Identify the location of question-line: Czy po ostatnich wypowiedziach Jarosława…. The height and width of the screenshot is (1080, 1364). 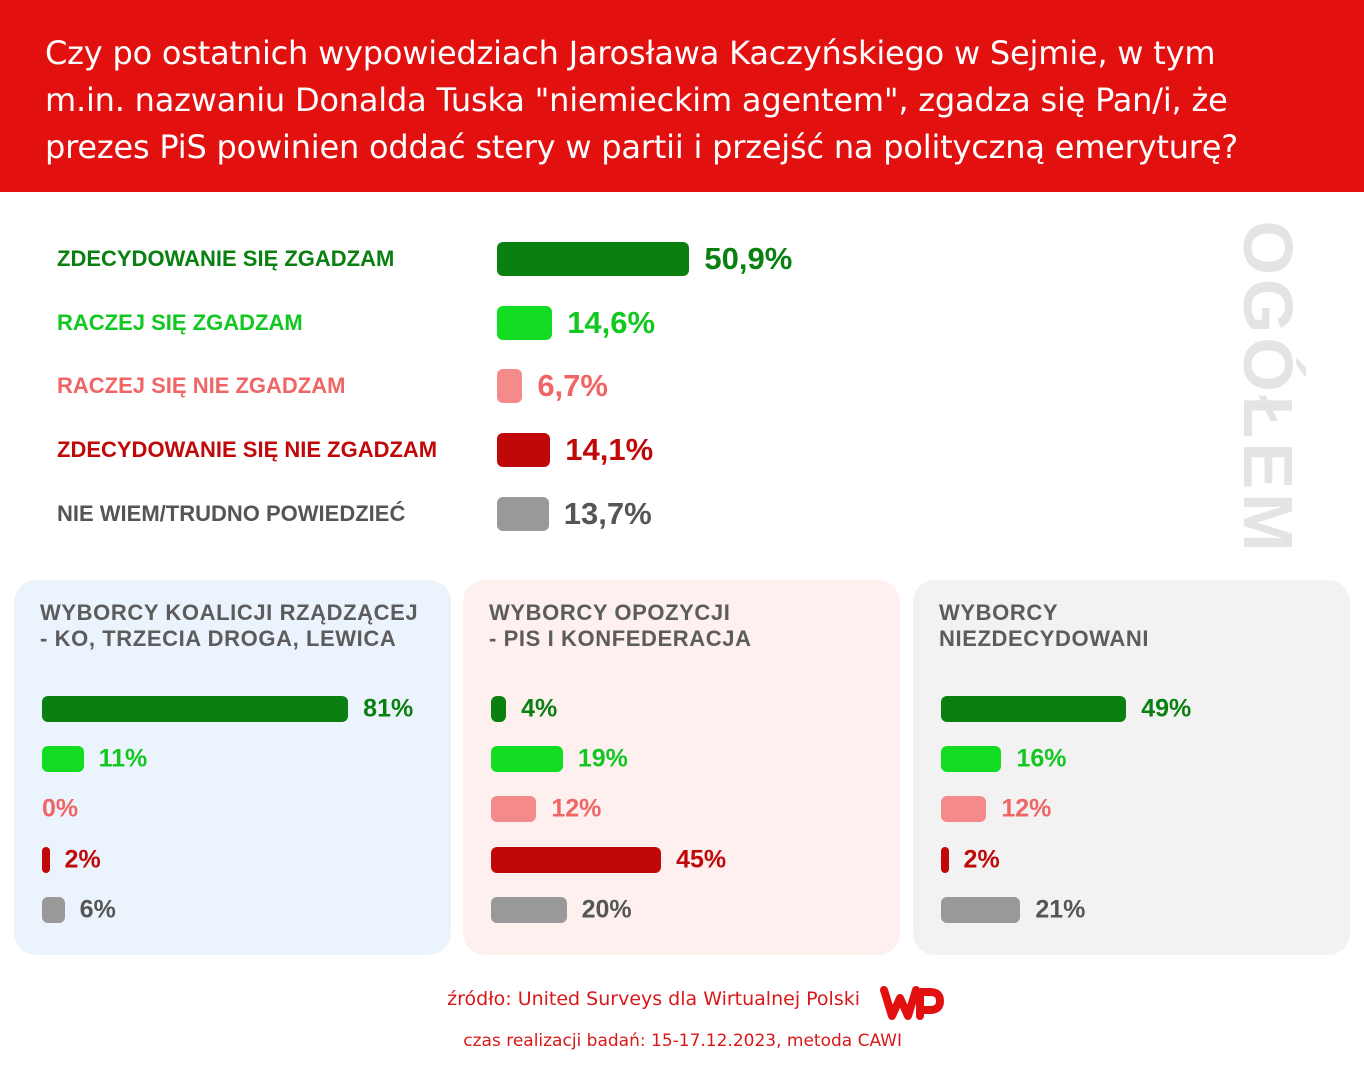
(630, 53).